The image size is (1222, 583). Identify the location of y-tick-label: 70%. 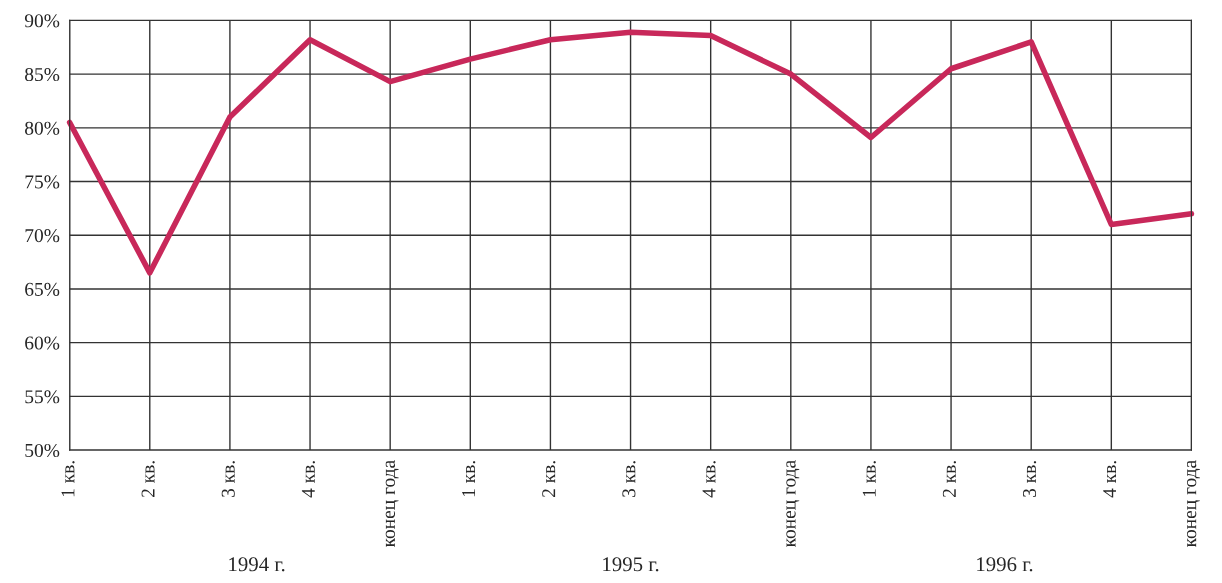
(42, 236).